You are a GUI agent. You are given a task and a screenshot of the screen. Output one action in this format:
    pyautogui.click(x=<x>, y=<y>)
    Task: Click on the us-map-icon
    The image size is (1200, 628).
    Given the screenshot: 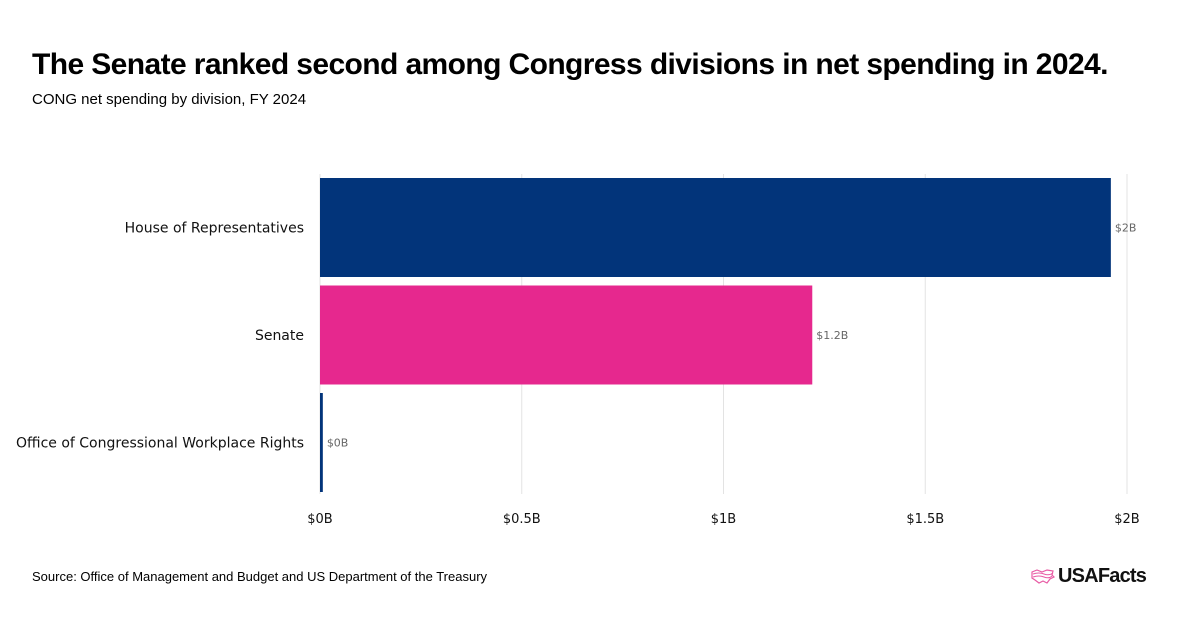 What is the action you would take?
    pyautogui.click(x=1043, y=576)
    